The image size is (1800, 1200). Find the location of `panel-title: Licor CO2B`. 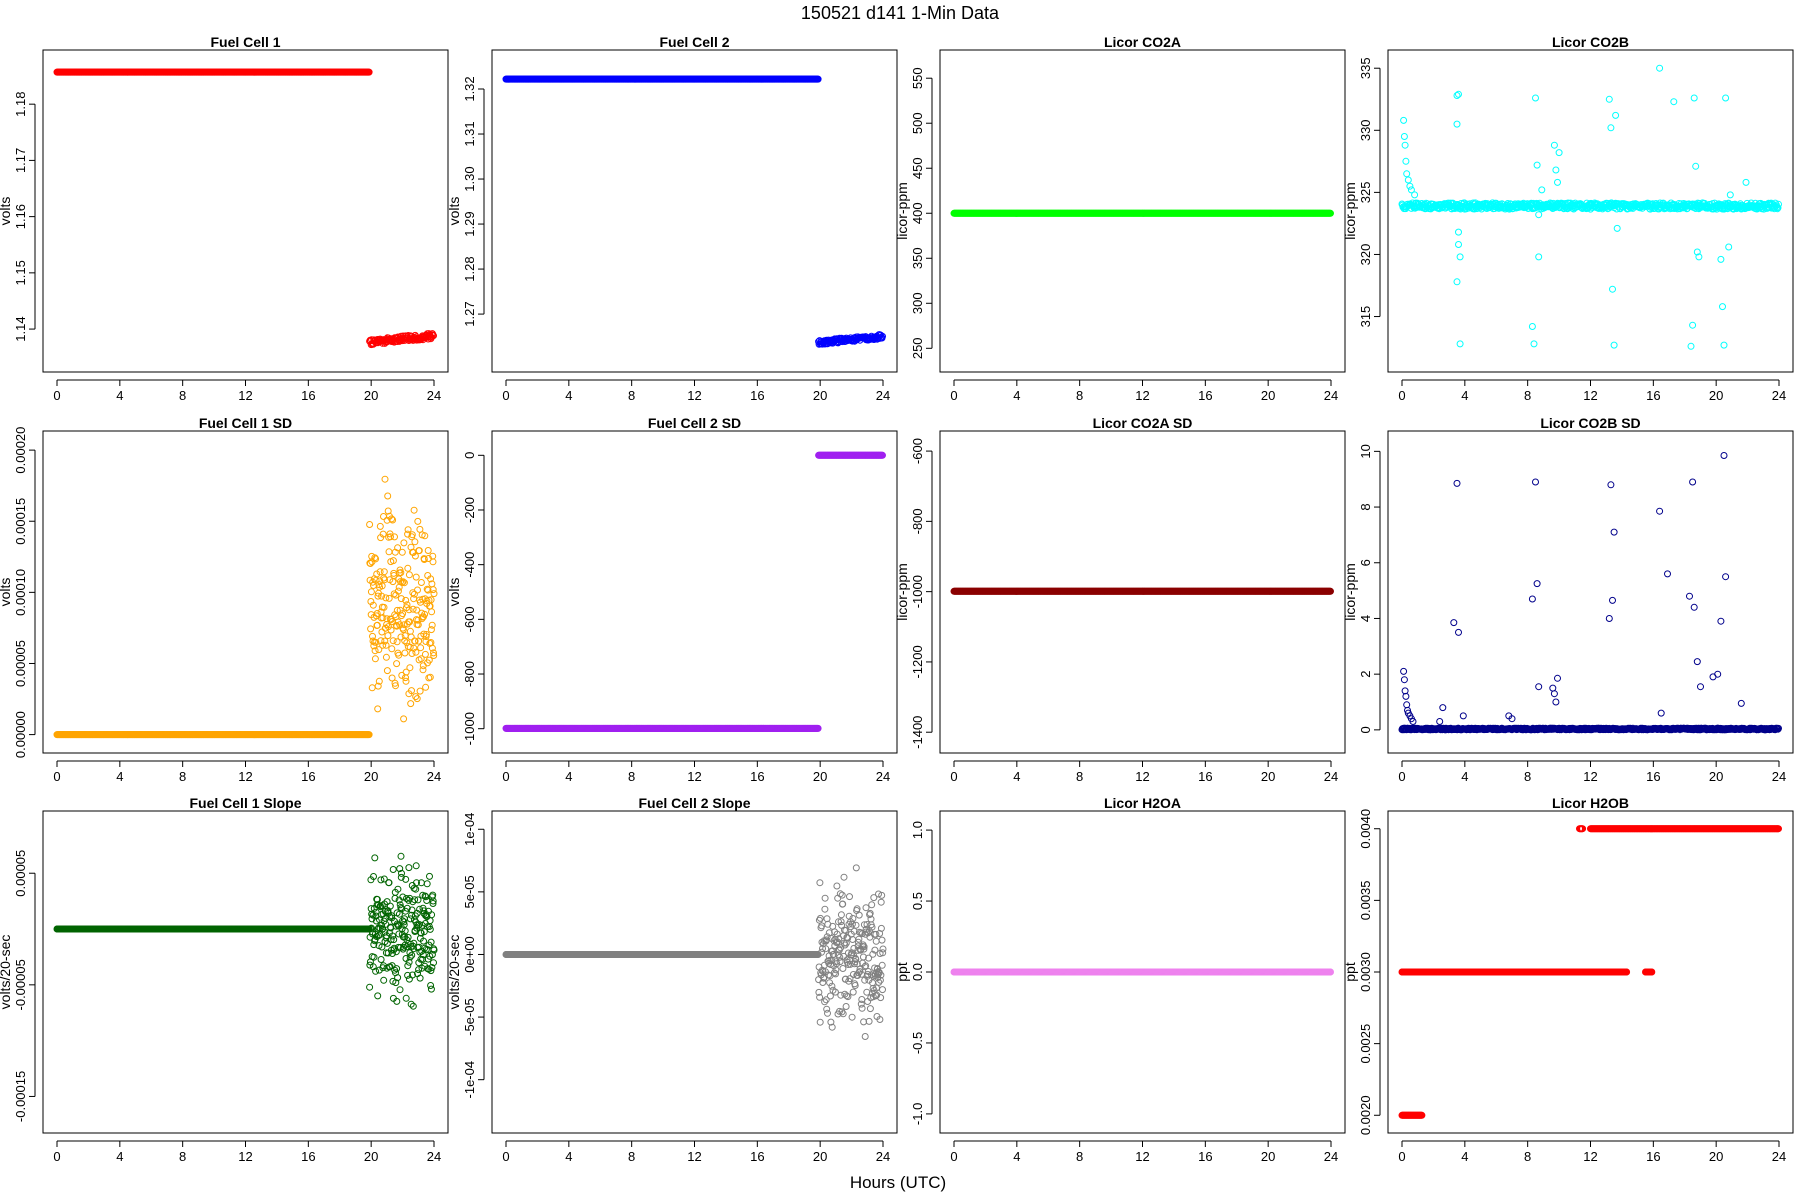

panel-title: Licor CO2B is located at coordinates (1590, 42).